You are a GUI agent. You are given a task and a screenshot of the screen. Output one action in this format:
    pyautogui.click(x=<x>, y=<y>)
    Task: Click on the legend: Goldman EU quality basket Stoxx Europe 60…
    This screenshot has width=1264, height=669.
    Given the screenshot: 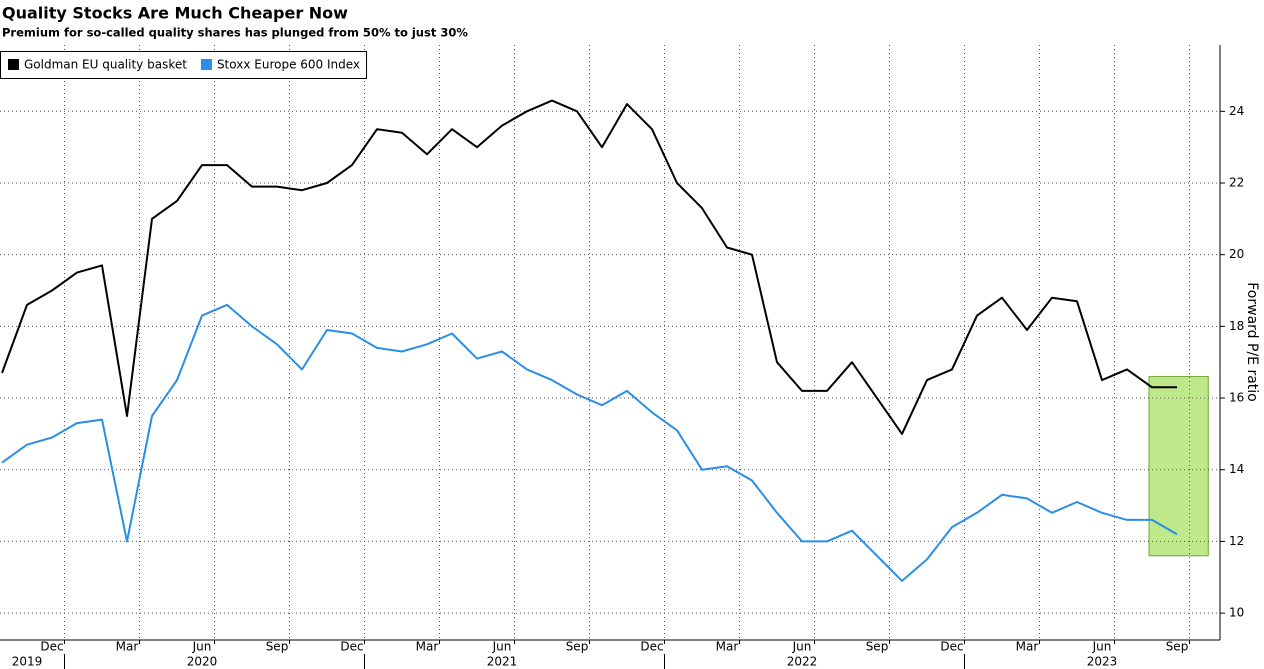 What is the action you would take?
    pyautogui.click(x=184, y=65)
    